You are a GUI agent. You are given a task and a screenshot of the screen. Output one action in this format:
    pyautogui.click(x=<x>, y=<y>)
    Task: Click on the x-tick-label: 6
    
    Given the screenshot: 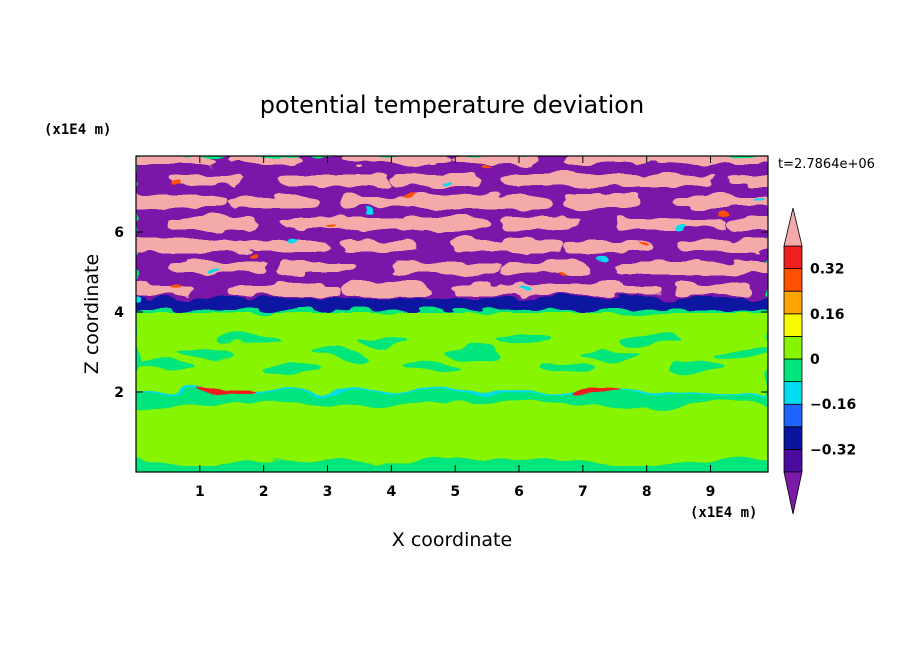 What is the action you would take?
    pyautogui.click(x=519, y=492)
    